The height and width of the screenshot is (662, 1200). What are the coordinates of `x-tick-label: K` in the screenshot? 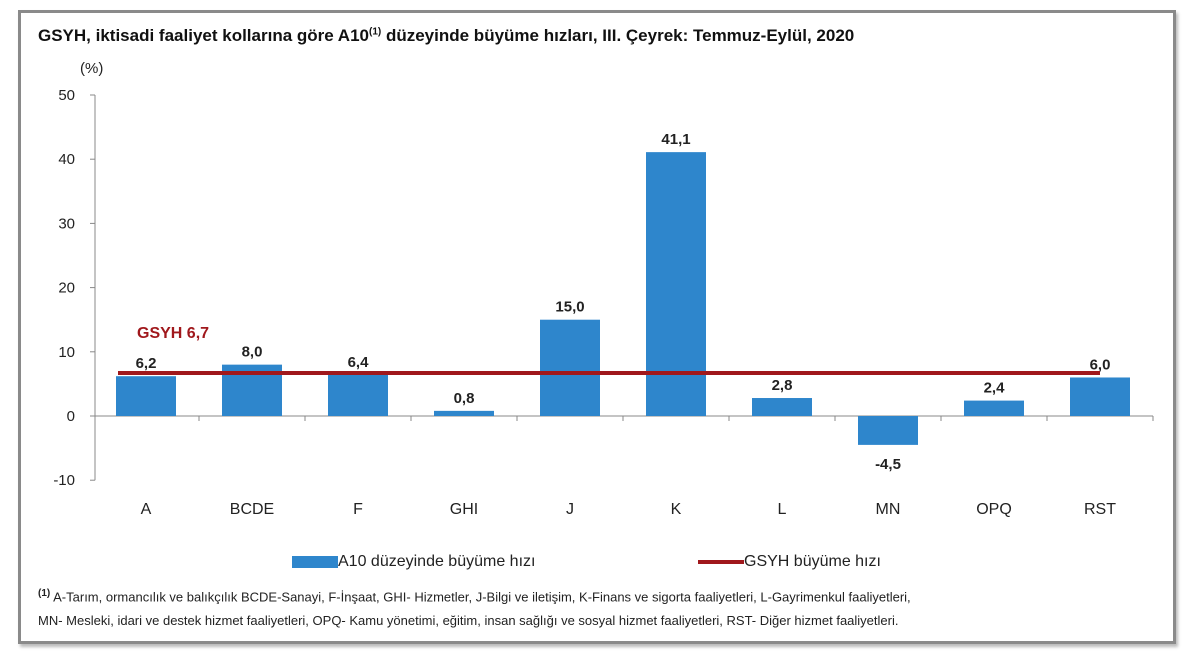 It's located at (676, 509).